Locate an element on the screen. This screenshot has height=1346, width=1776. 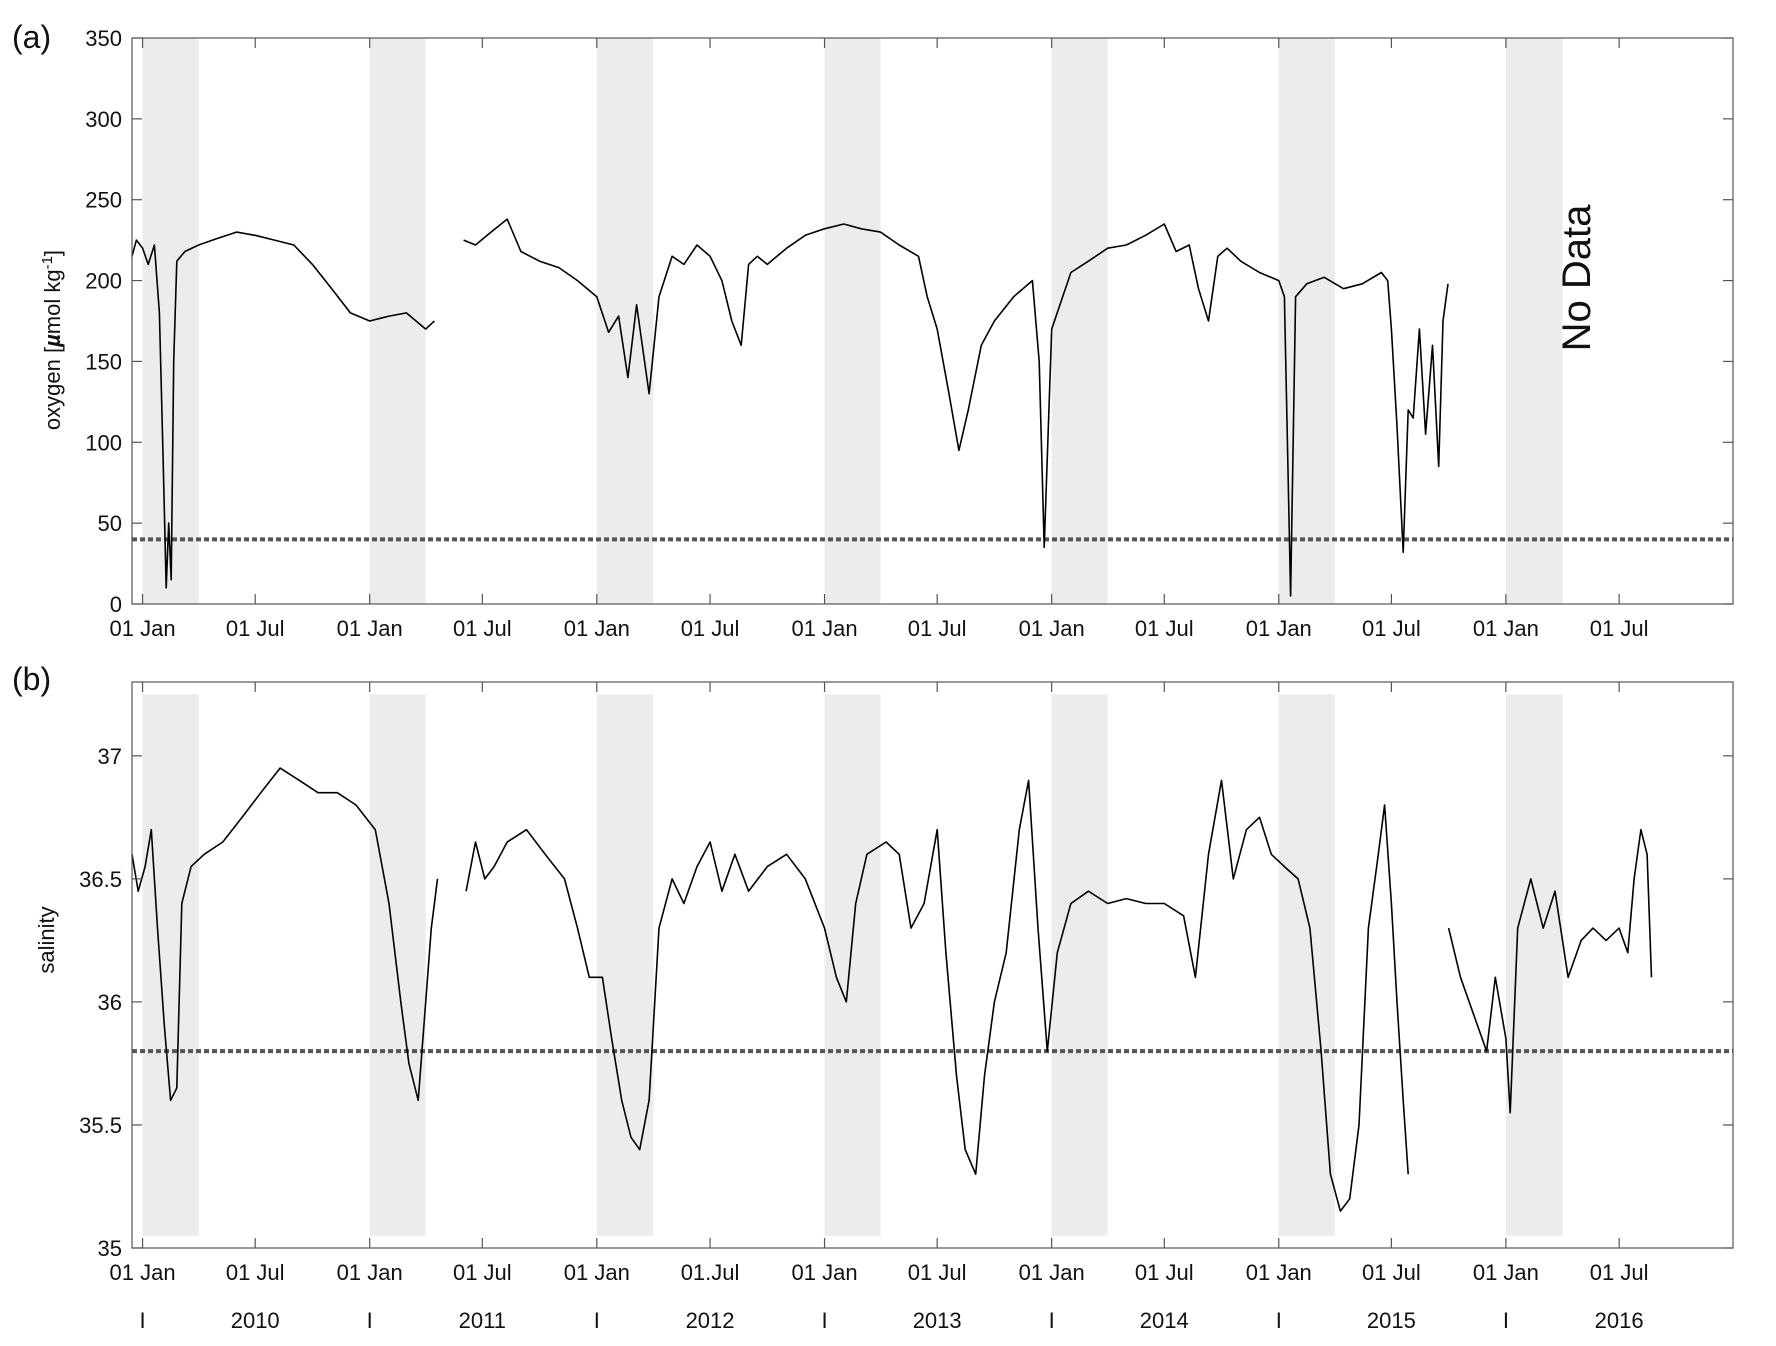
panel-a-ytick-label-7: 350 is located at coordinates (103, 38).